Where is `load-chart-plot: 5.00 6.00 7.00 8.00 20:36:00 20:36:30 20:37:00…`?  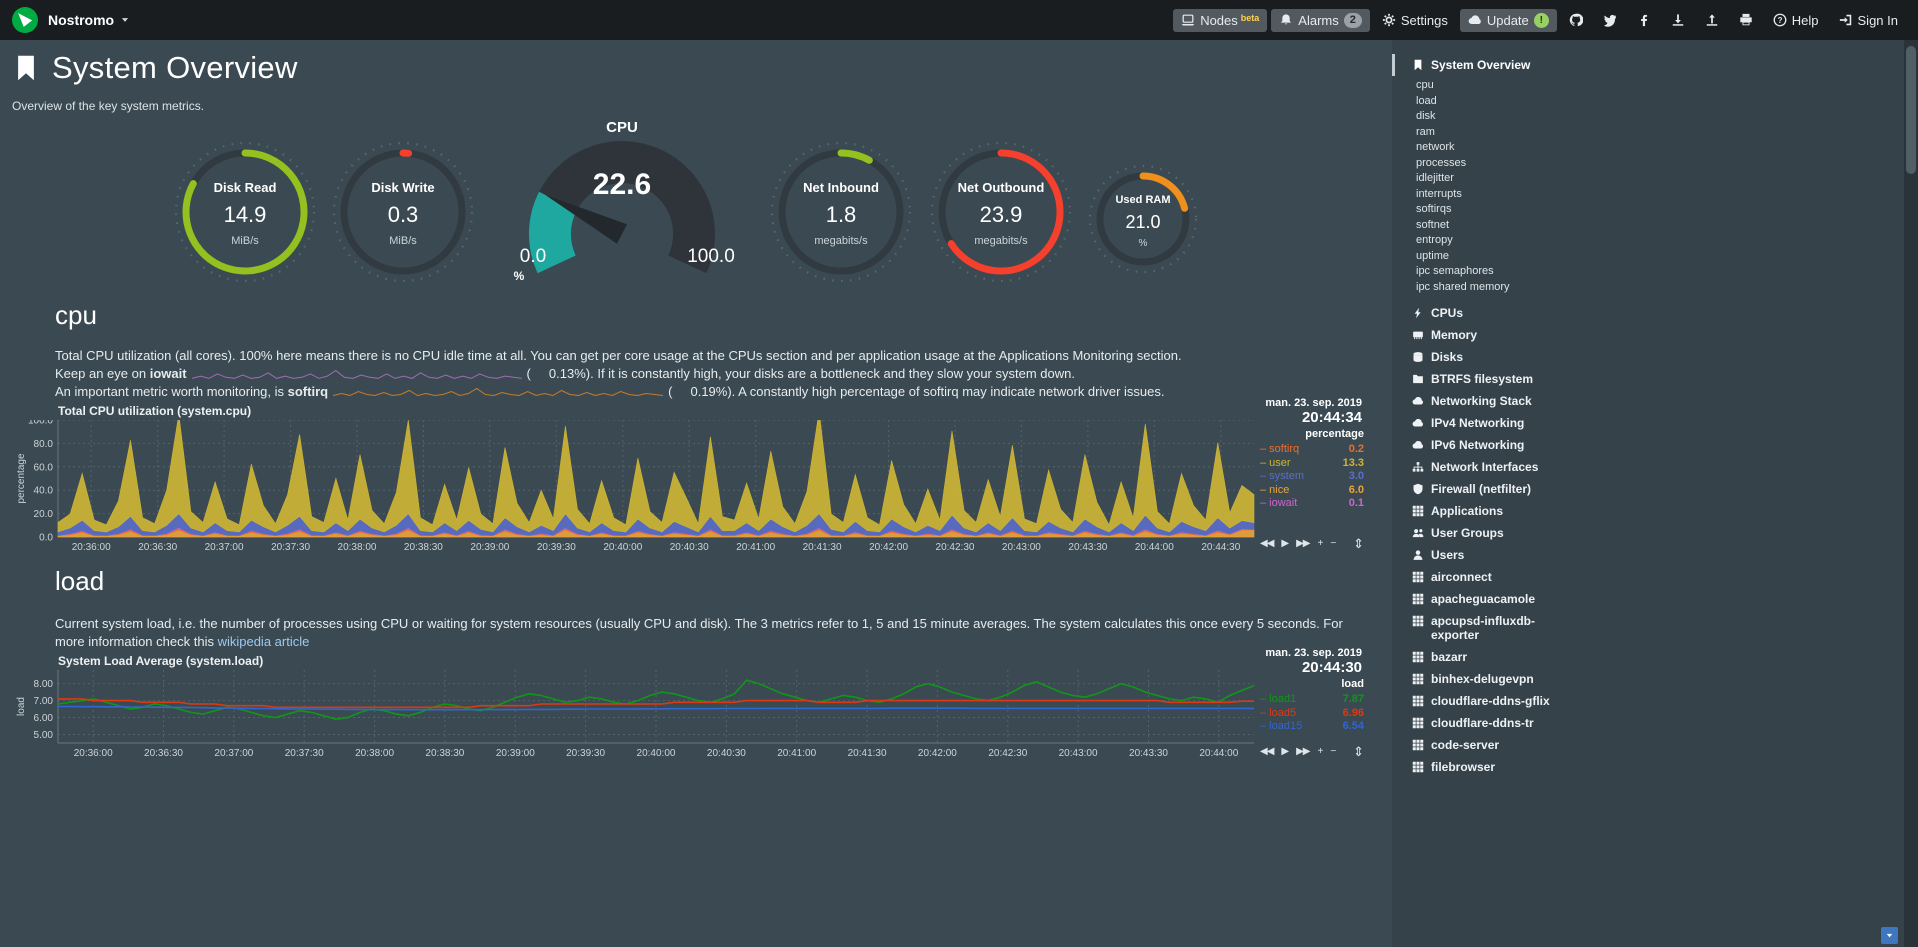 load-chart-plot: 5.00 6.00 7.00 8.00 20:36:00 20:36:30 20:37:00… is located at coordinates (635, 715).